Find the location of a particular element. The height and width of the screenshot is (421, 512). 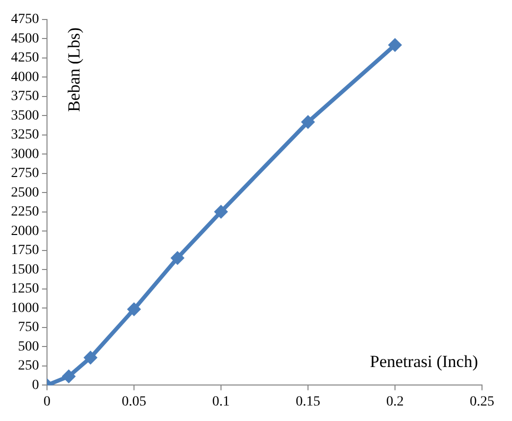

y-tick-label: 4250 is located at coordinates (25, 58).